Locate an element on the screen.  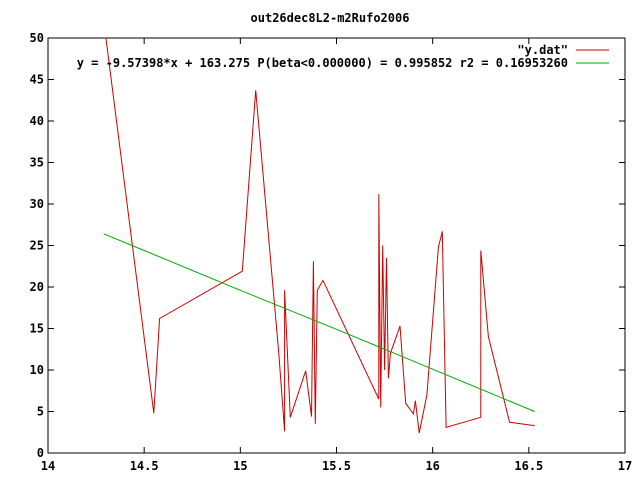
y-tick-label: 0 is located at coordinates (40, 453).